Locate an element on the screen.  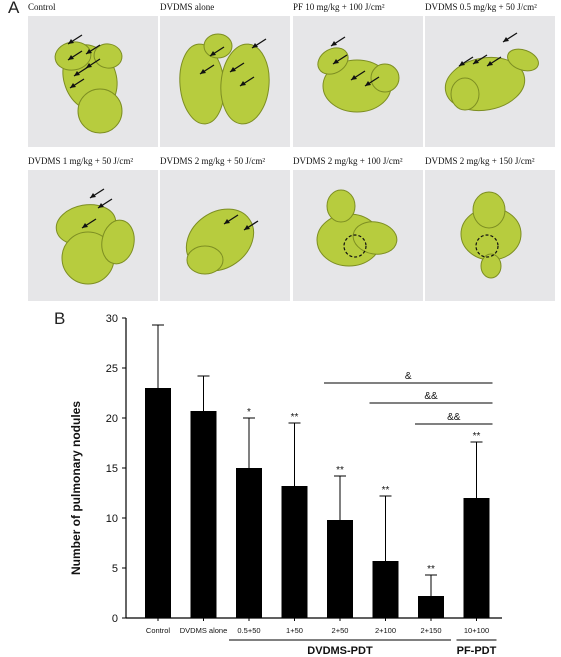
photo-caption: DVDMS 1 mg/kg + 50 J/cm² is located at coordinates (81, 161).